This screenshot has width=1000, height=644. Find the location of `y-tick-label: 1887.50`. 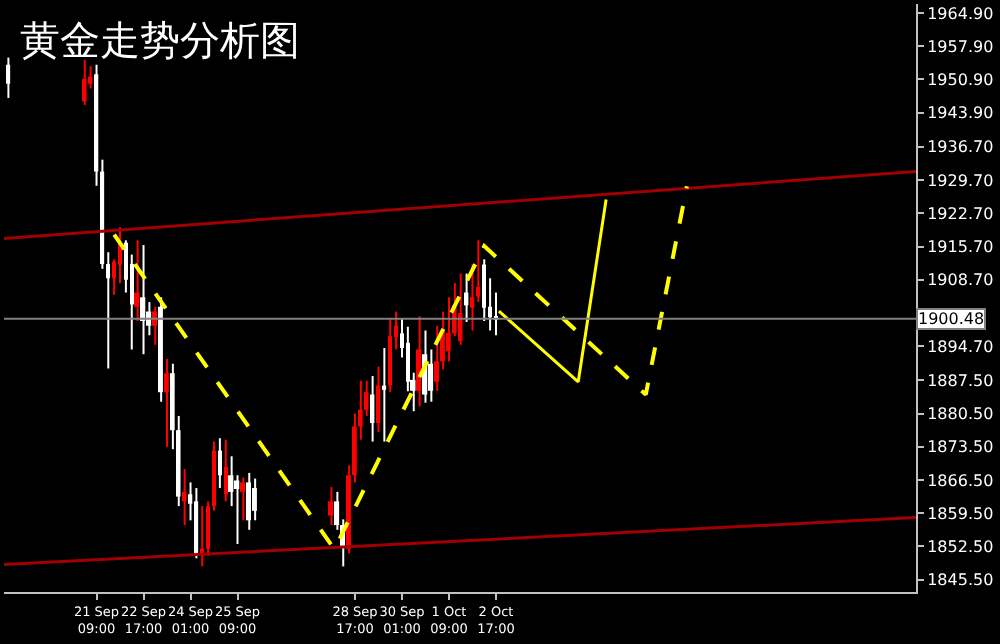

y-tick-label: 1887.50 is located at coordinates (960, 380).